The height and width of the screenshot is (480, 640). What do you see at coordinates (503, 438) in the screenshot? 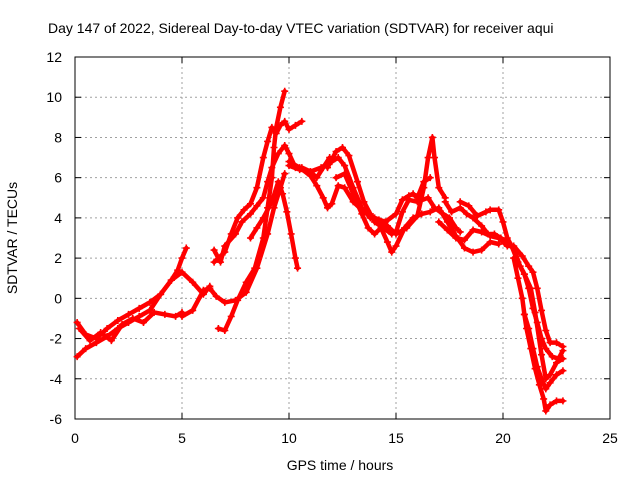
I see `x-tick-label: 20` at bounding box center [503, 438].